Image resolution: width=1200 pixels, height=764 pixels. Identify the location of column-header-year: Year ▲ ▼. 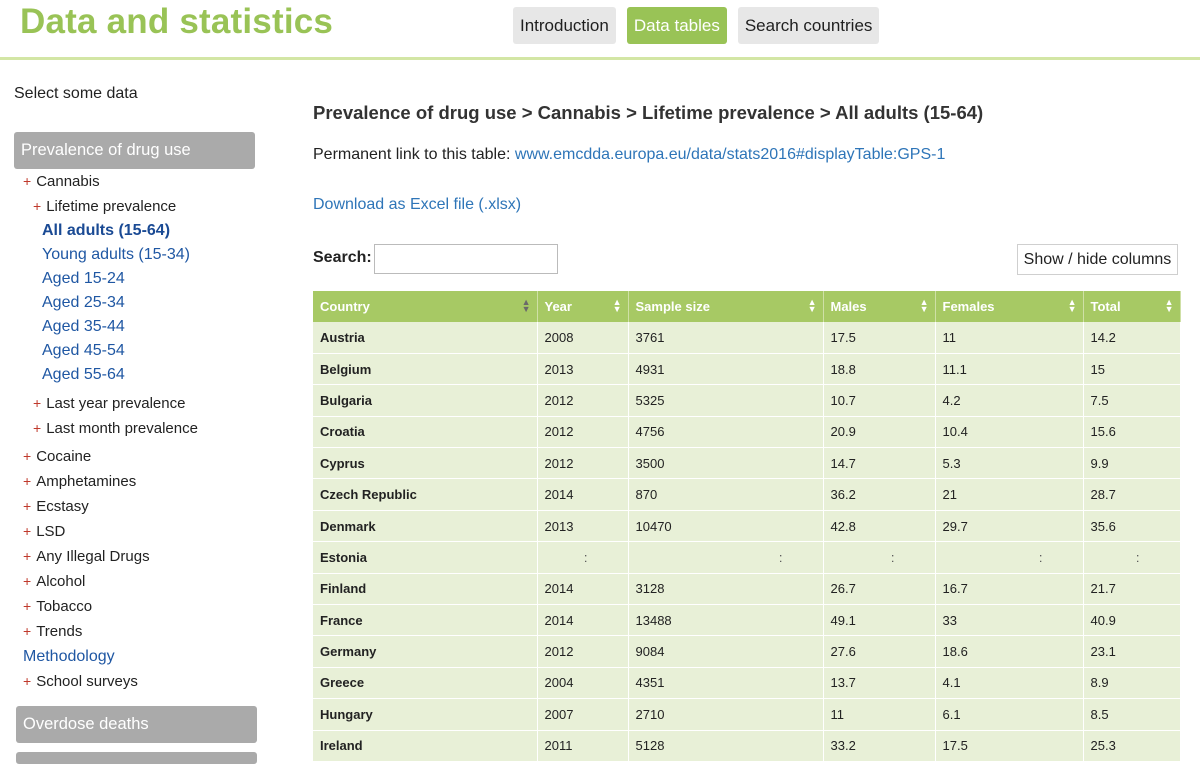
(583, 306).